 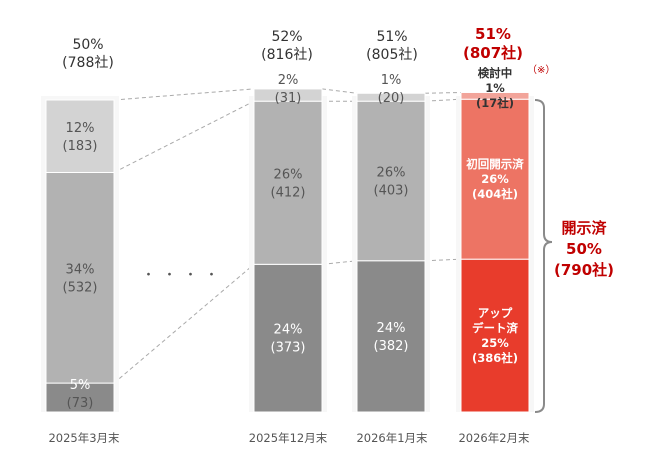 What do you see at coordinates (80, 128) in the screenshot?
I see `segment-label-top-2025-03-0: 12%` at bounding box center [80, 128].